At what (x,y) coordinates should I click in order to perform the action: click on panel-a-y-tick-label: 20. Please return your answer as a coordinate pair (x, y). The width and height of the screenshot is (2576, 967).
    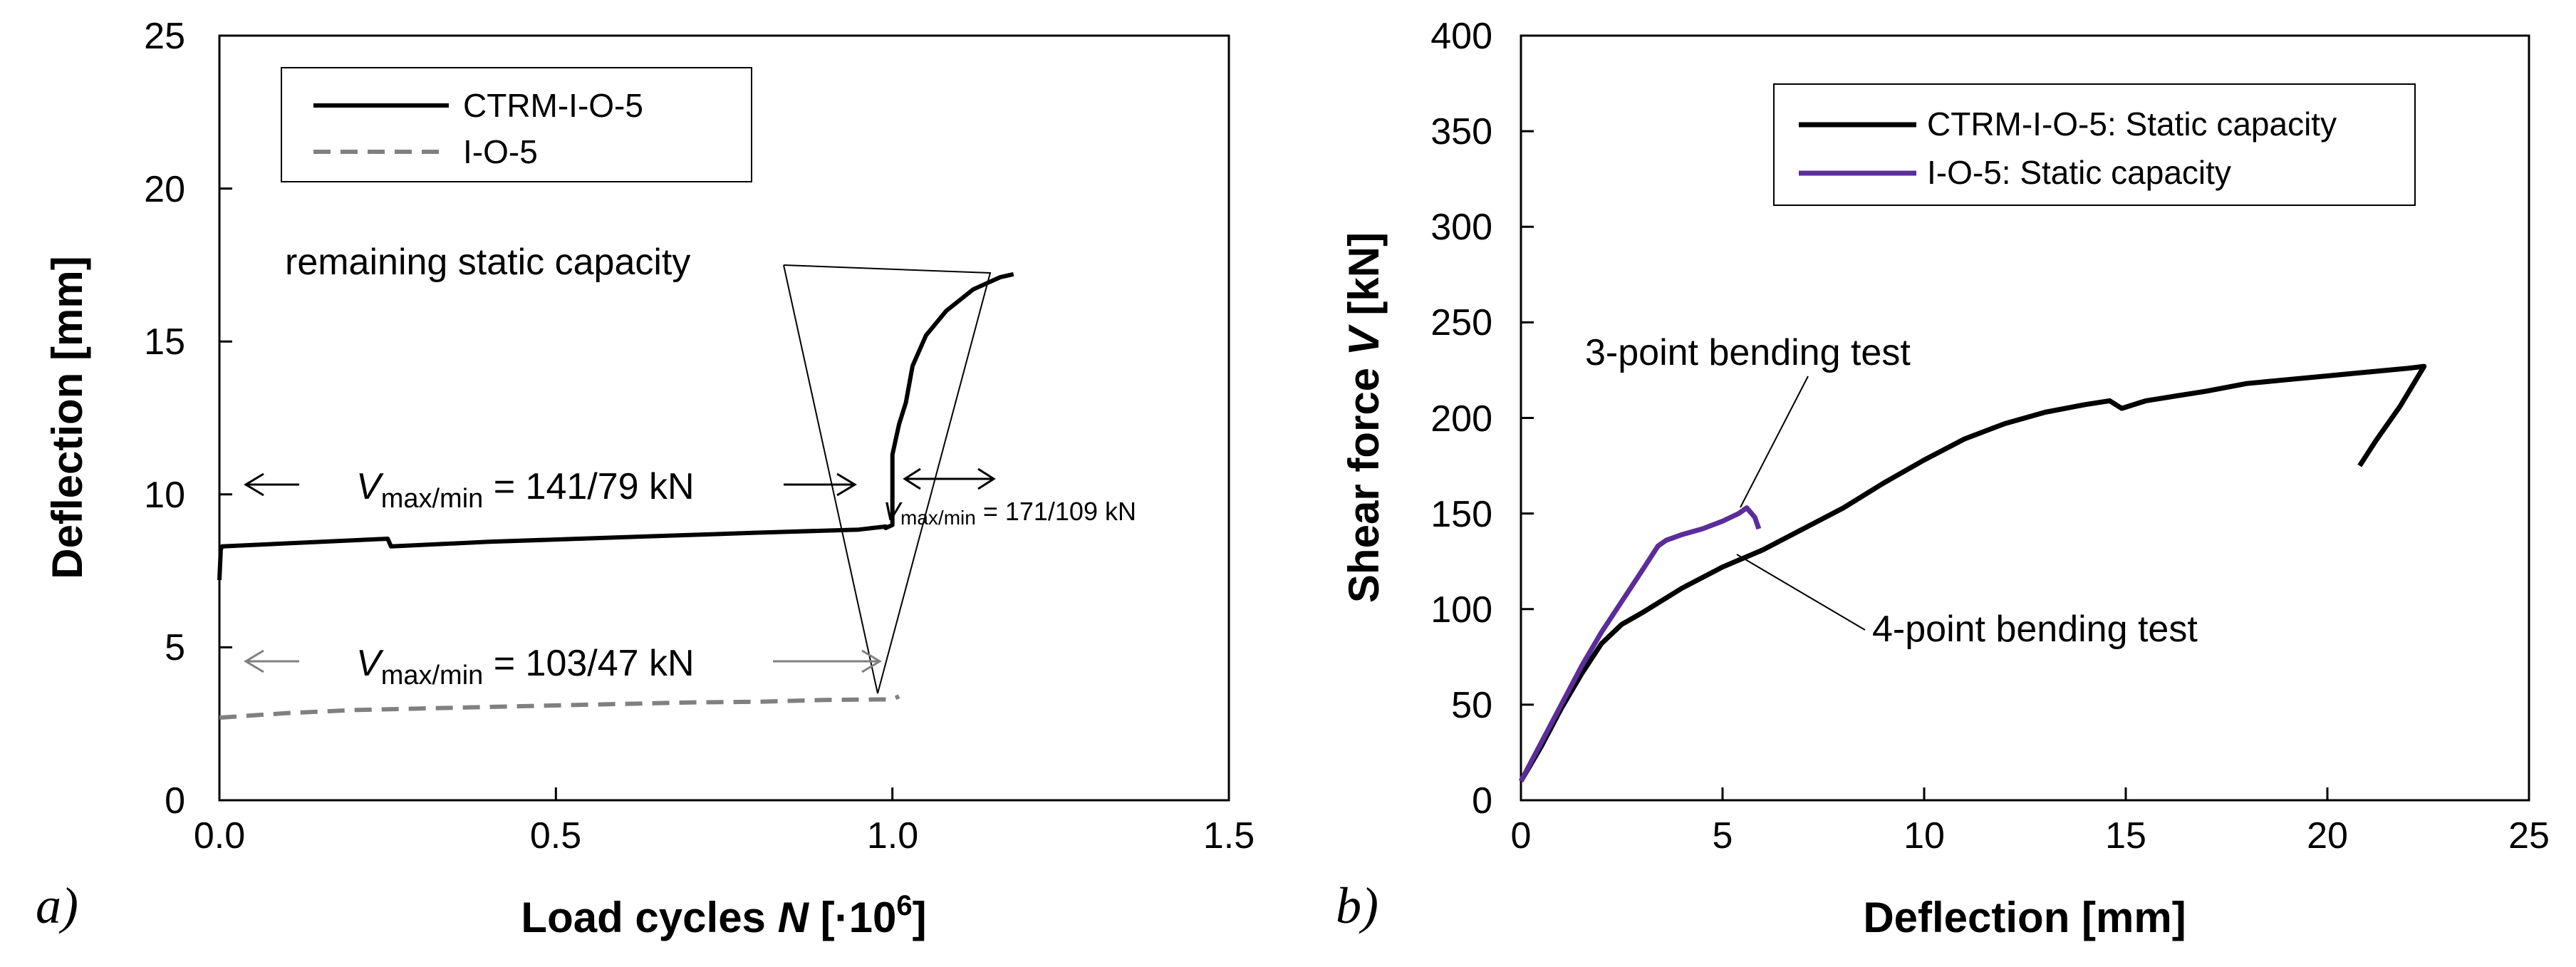
    Looking at the image, I should click on (164, 190).